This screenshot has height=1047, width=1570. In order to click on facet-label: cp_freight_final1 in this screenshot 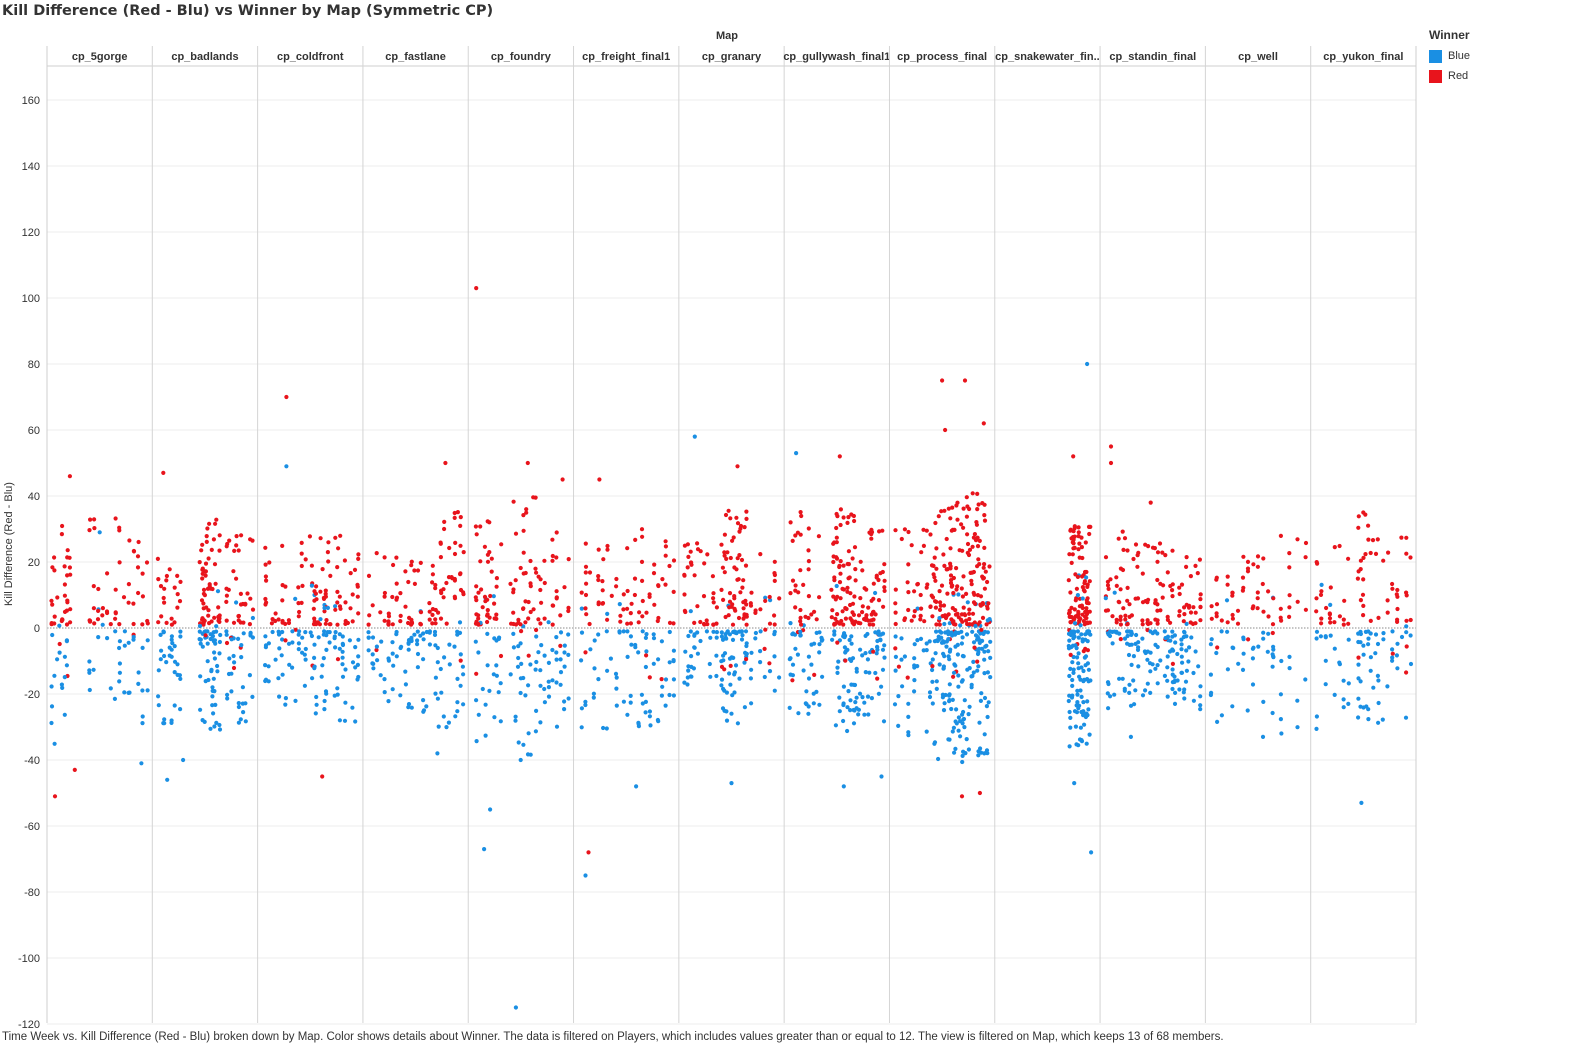, I will do `click(626, 57)`.